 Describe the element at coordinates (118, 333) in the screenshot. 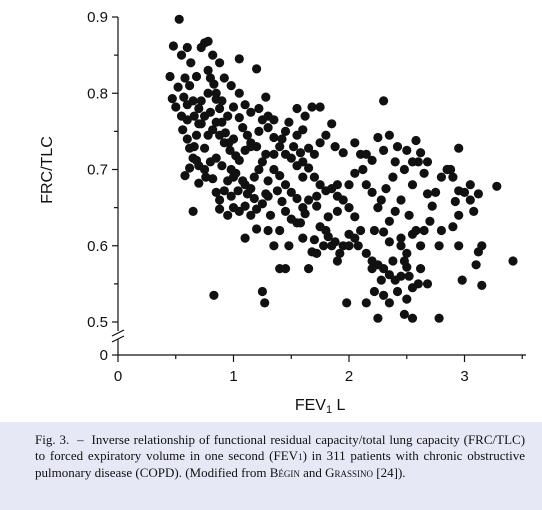

I see `axis-break-mark` at that location.